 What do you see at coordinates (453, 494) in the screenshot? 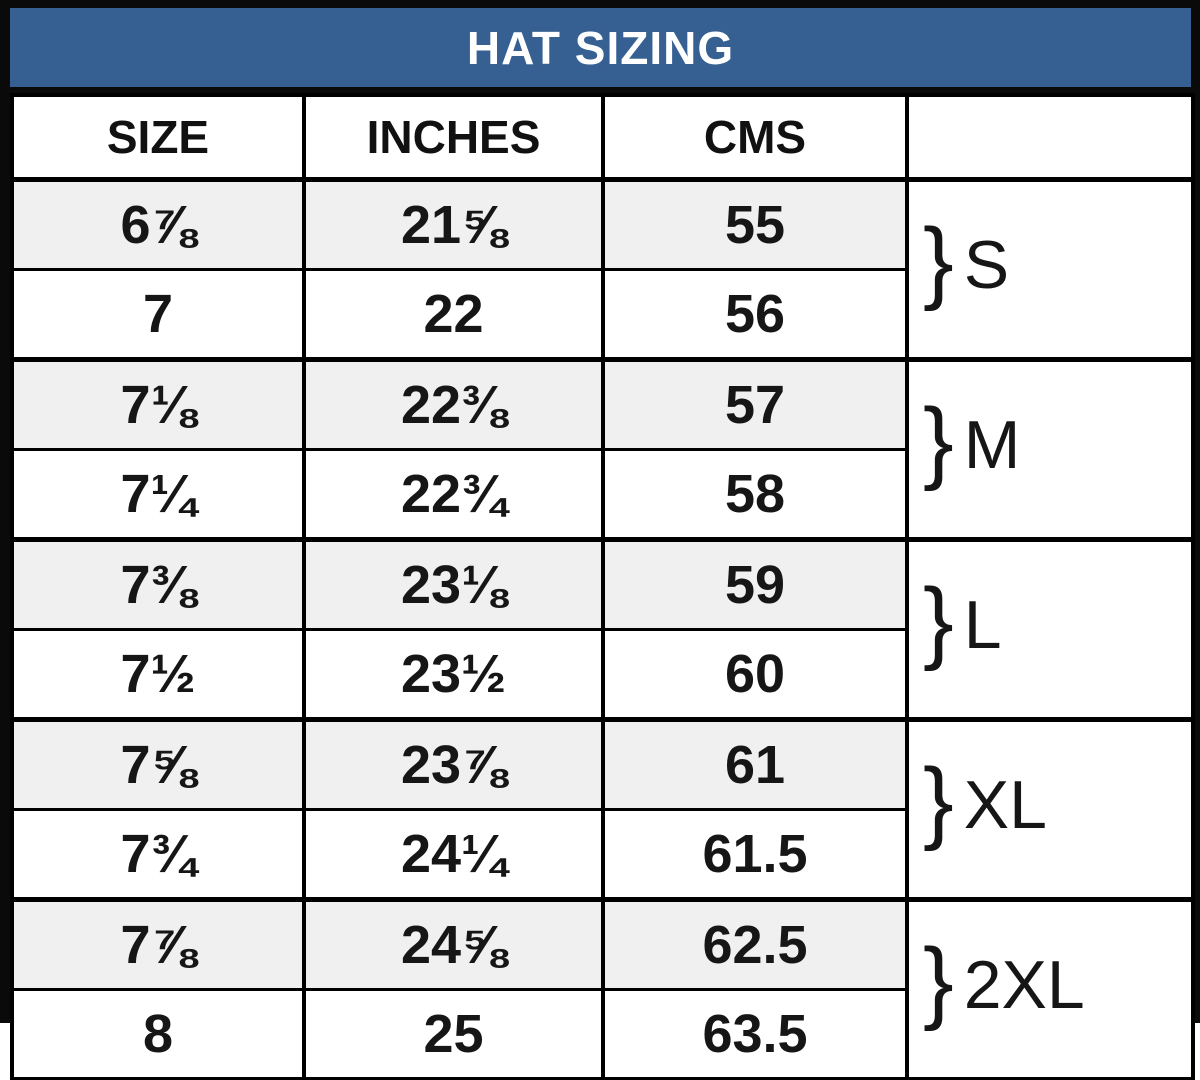
I see `inches-cell: 22¾` at bounding box center [453, 494].